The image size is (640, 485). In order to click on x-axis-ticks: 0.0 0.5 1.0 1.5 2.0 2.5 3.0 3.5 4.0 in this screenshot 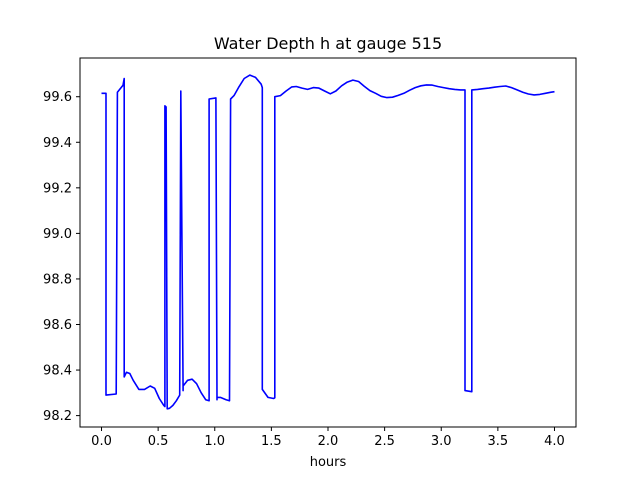, I will do `click(328, 438)`.